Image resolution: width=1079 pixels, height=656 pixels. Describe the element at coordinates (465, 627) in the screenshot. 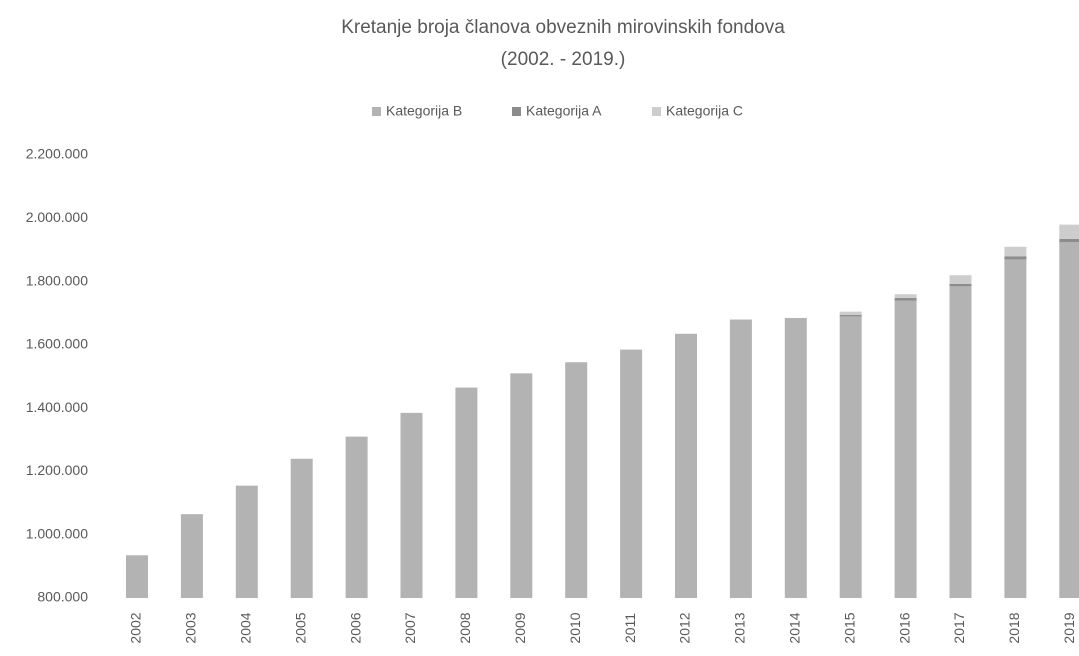

I see `x-tick-label: 2008` at that location.